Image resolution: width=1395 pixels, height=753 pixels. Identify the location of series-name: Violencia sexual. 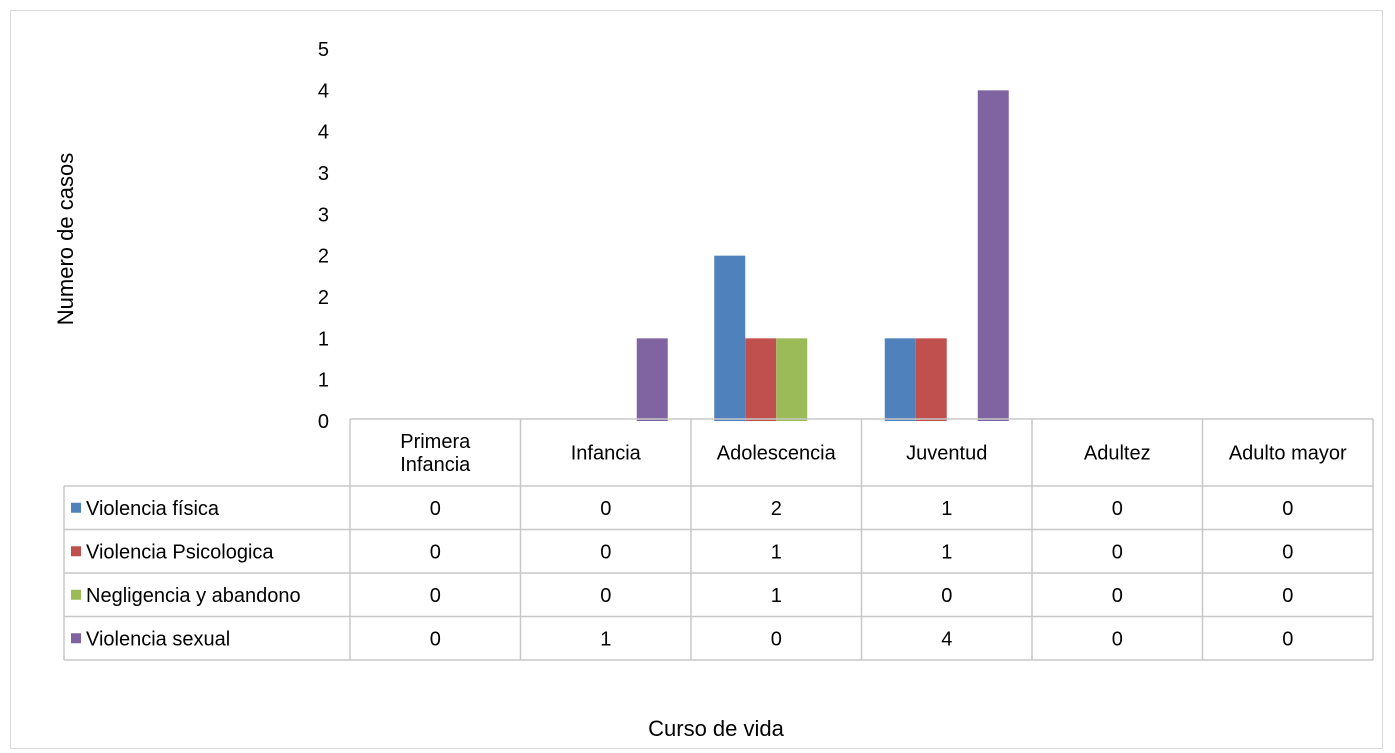
(158, 639).